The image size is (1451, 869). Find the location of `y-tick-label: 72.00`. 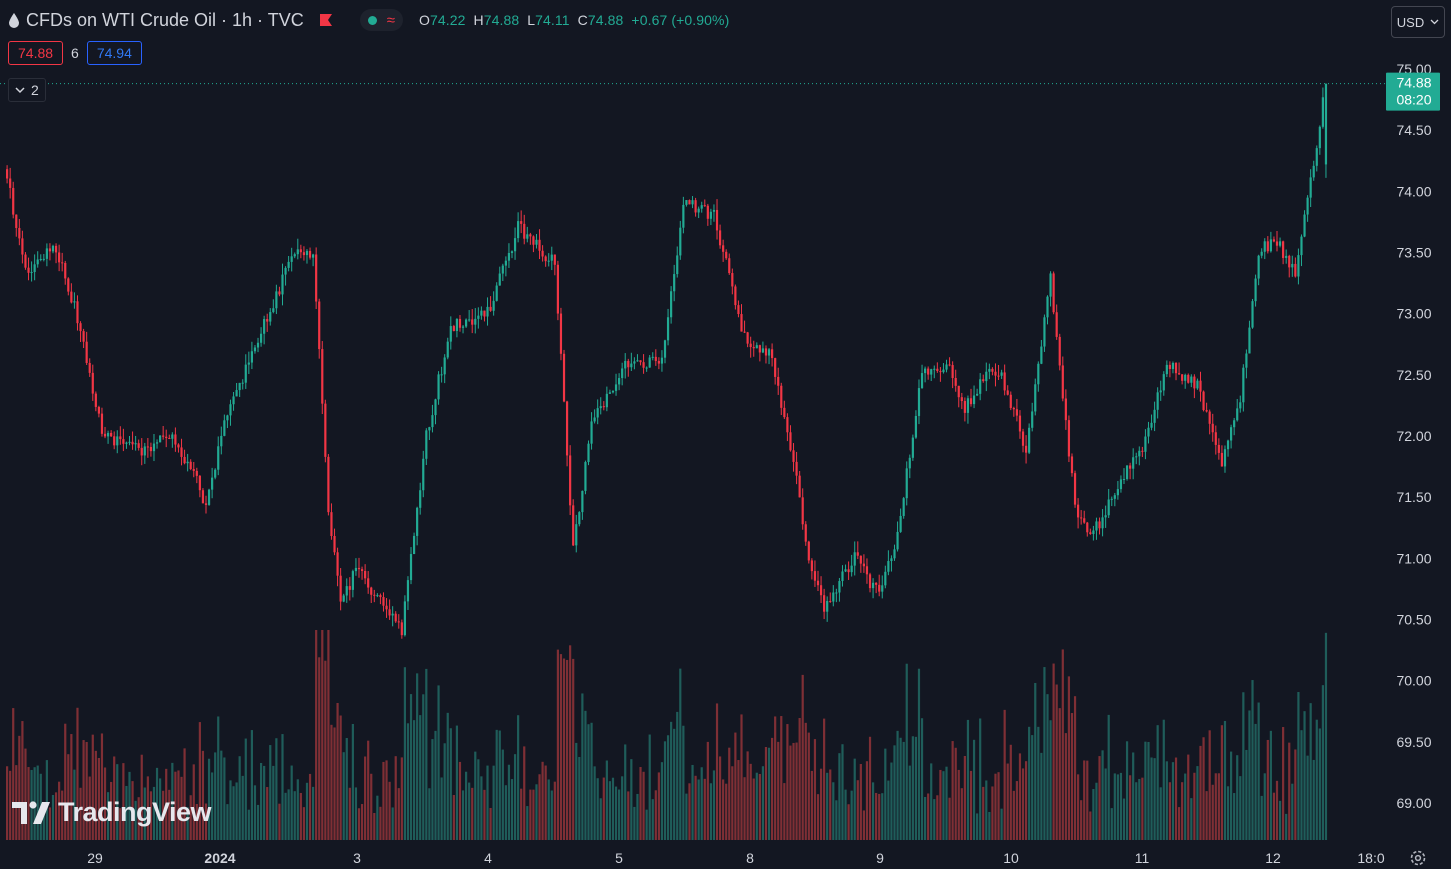

y-tick-label: 72.00 is located at coordinates (1413, 436).